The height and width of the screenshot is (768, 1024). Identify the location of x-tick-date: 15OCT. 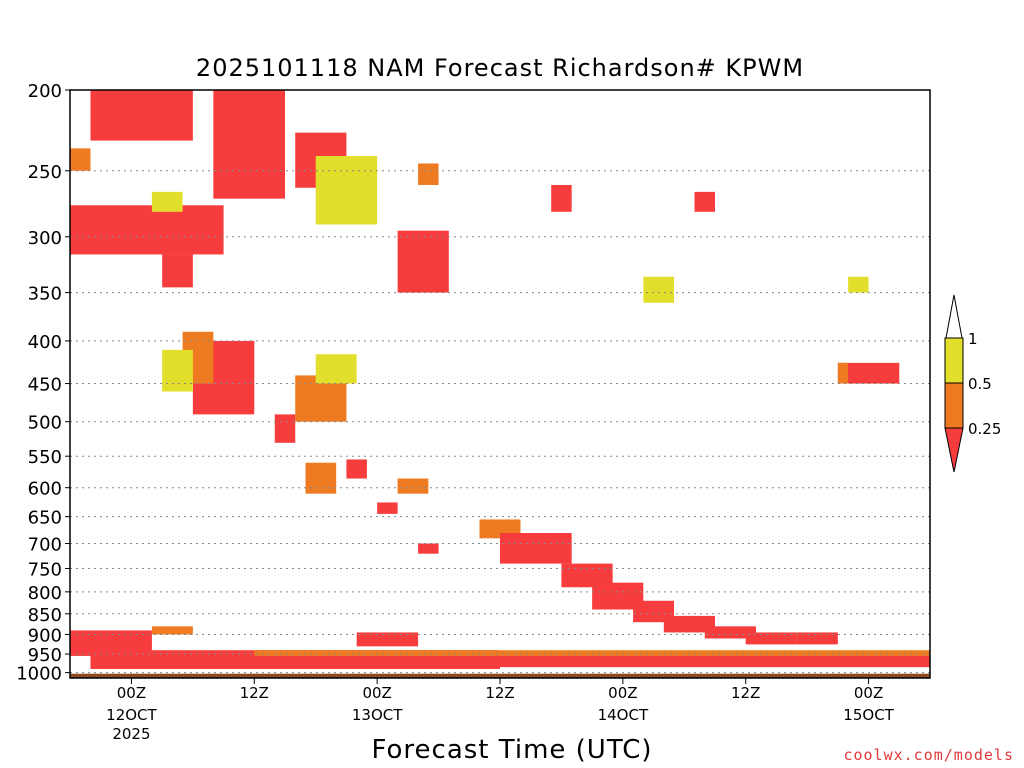
(868, 715).